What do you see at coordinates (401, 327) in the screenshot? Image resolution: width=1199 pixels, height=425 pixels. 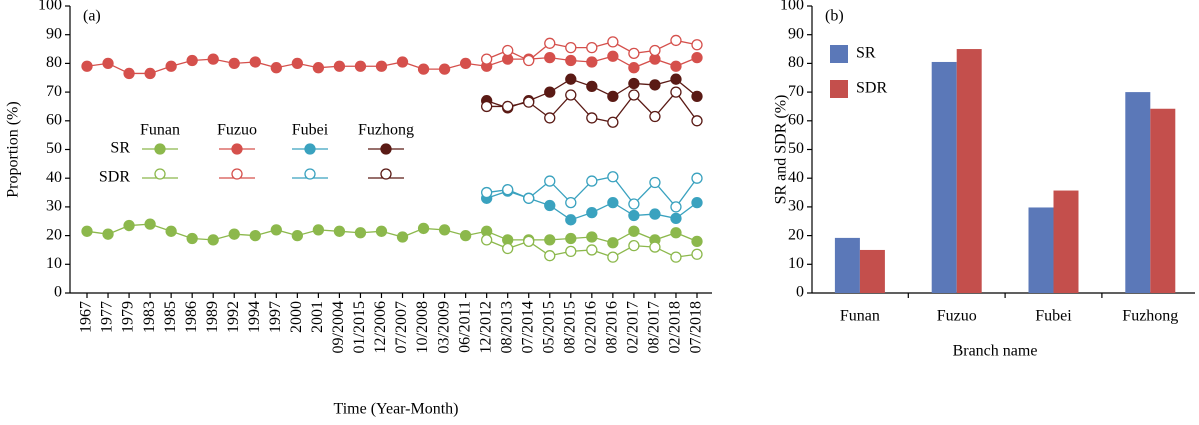 I see `x-tick-label: 07/2007` at bounding box center [401, 327].